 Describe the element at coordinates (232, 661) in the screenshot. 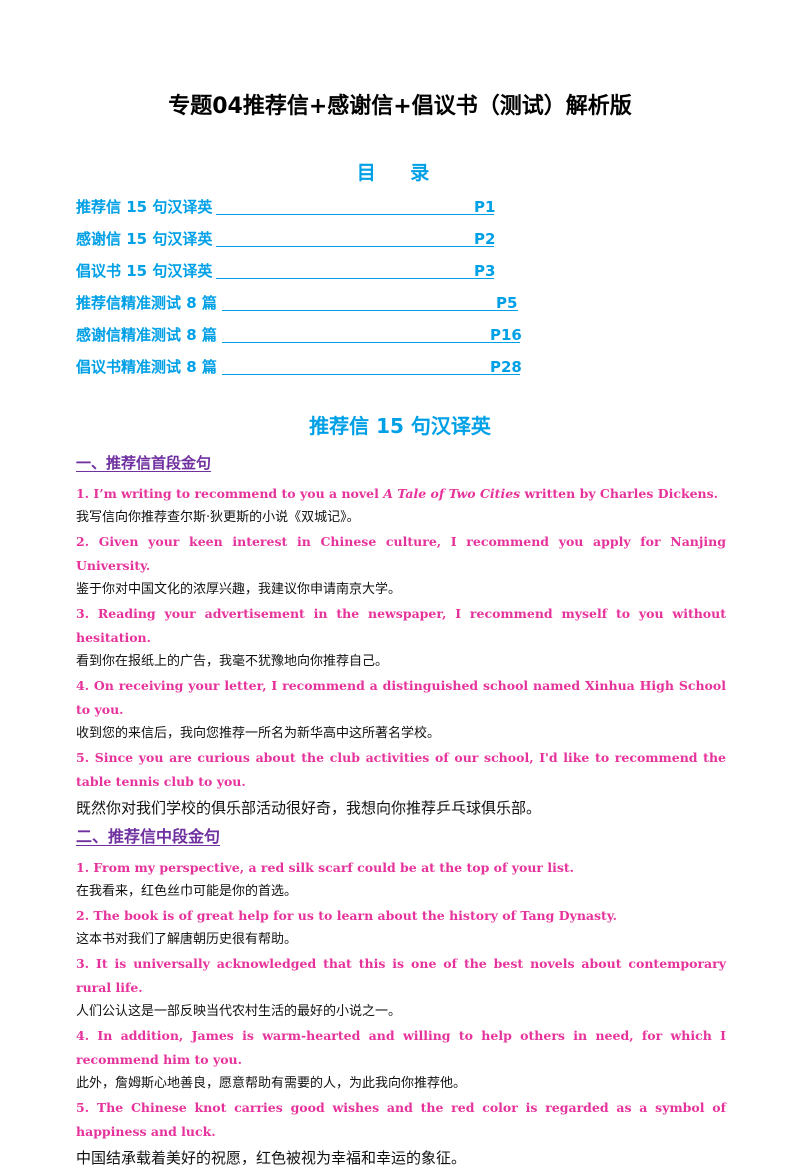

I see `chinese-sentence: 看到你在报纸上的广告，我毫不犹豫地向你推荐自己。` at that location.